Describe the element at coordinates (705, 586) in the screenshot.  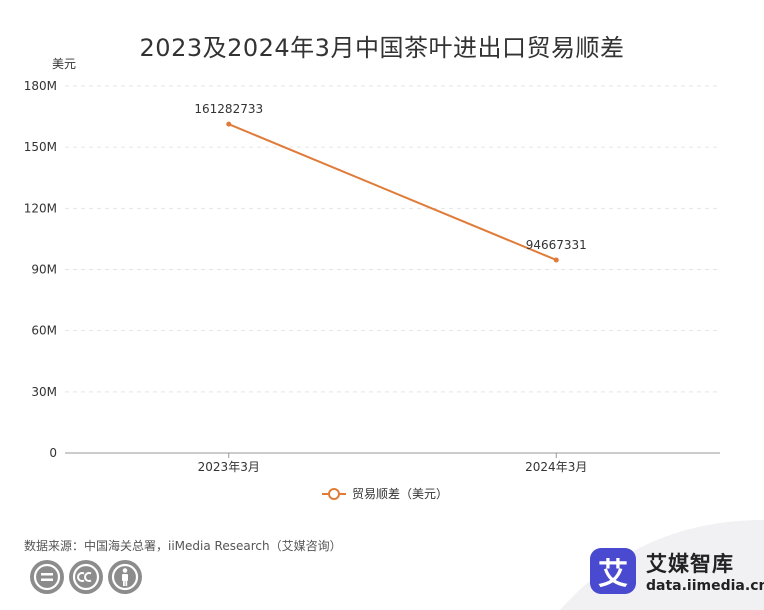
I see `brand-url: data.iimedia.cn` at that location.